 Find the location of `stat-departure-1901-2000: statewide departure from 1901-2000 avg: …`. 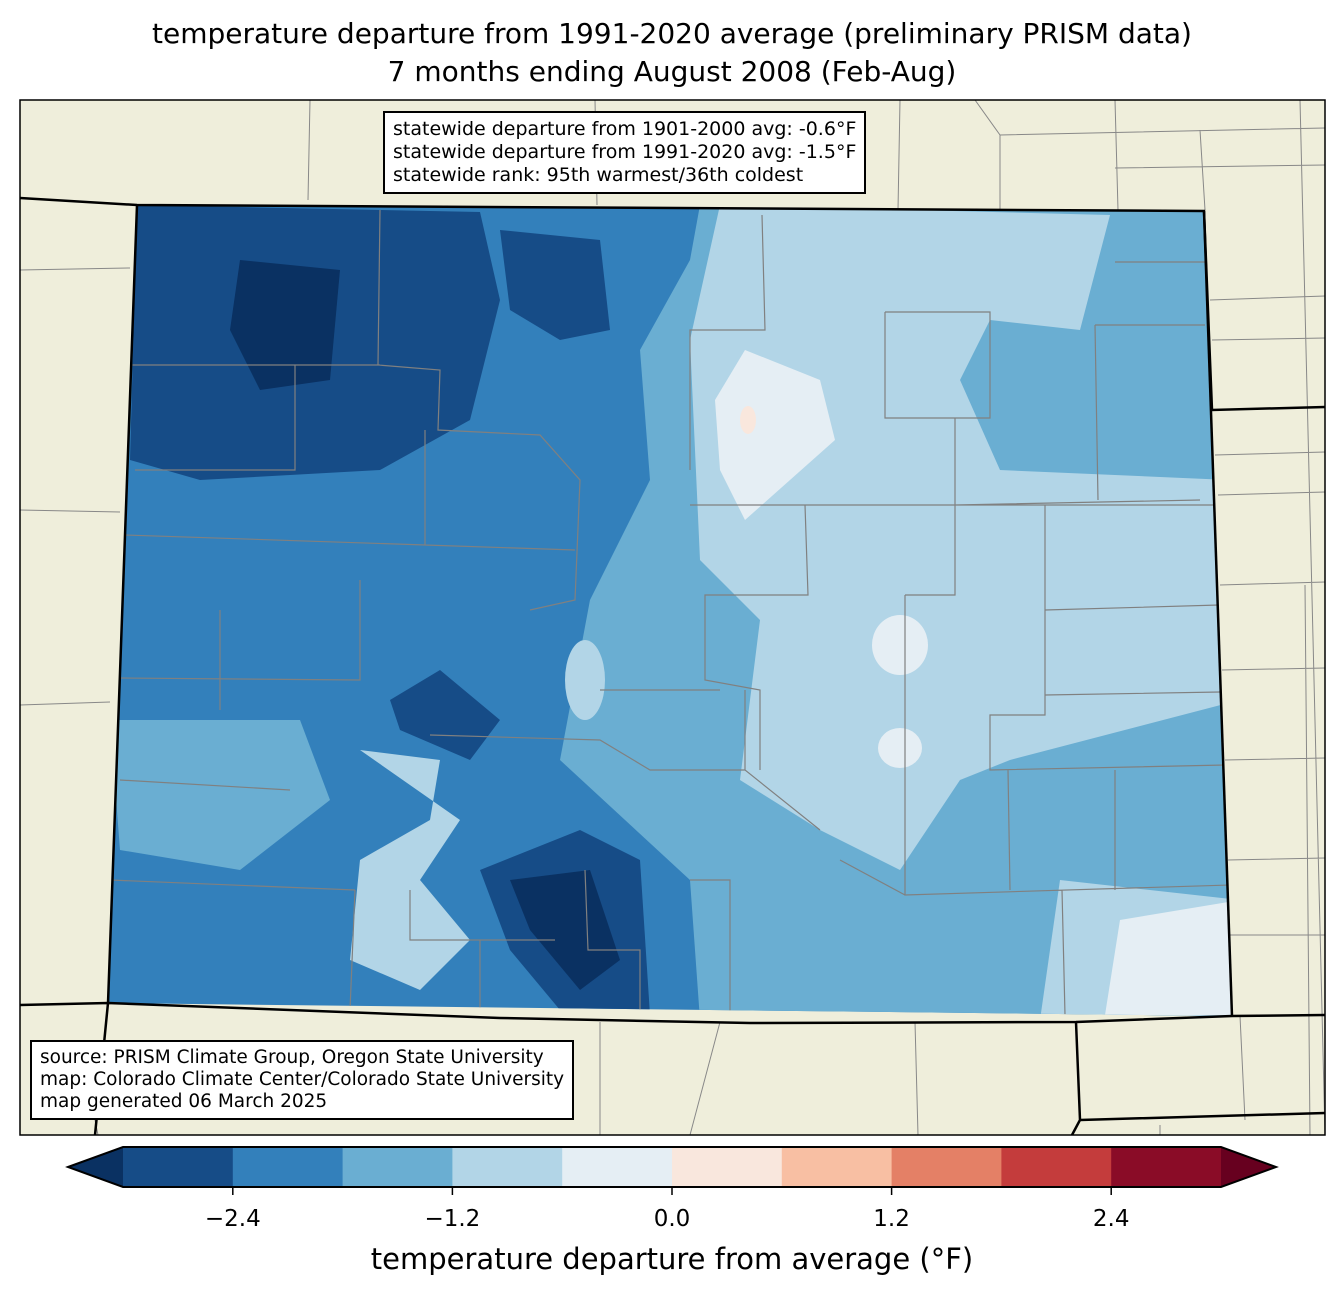

stat-departure-1901-2000: statewide departure from 1901-2000 avg: … is located at coordinates (625, 129).